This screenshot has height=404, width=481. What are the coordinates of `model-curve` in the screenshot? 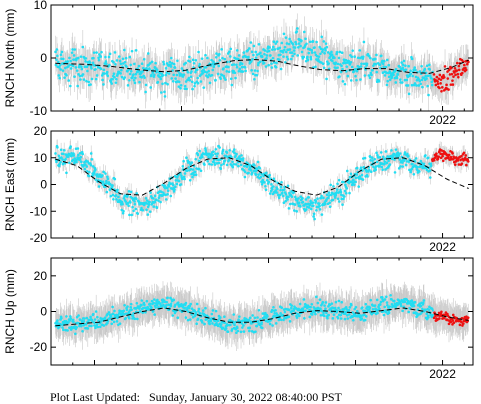 It's located at (262, 66).